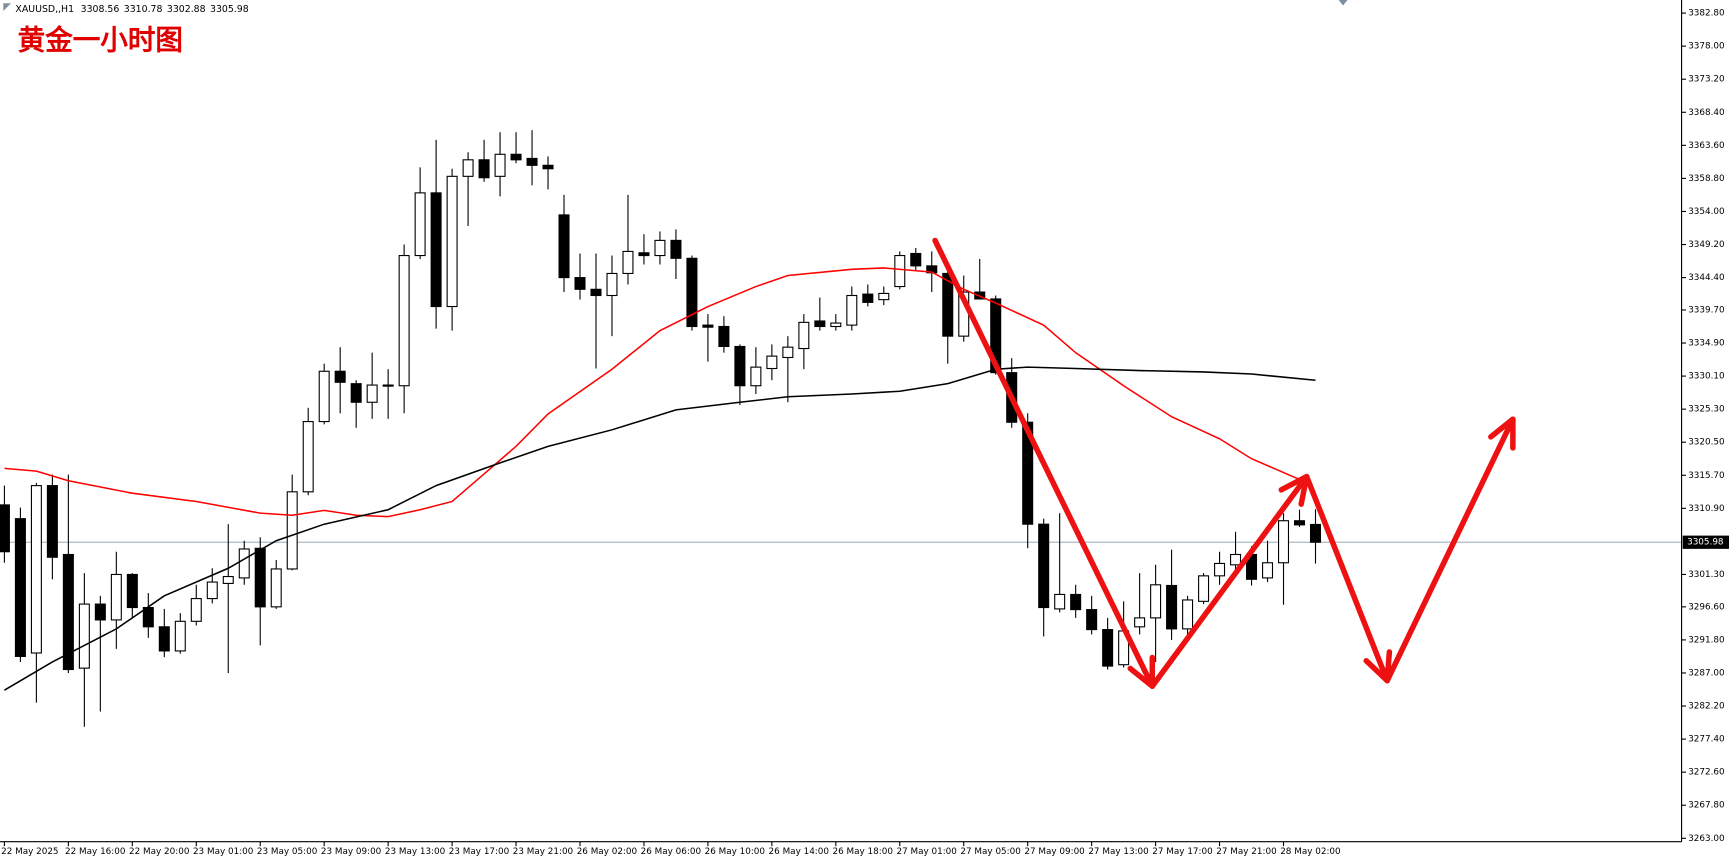  What do you see at coordinates (1706, 113) in the screenshot?
I see `y-tick-label: 3368.40` at bounding box center [1706, 113].